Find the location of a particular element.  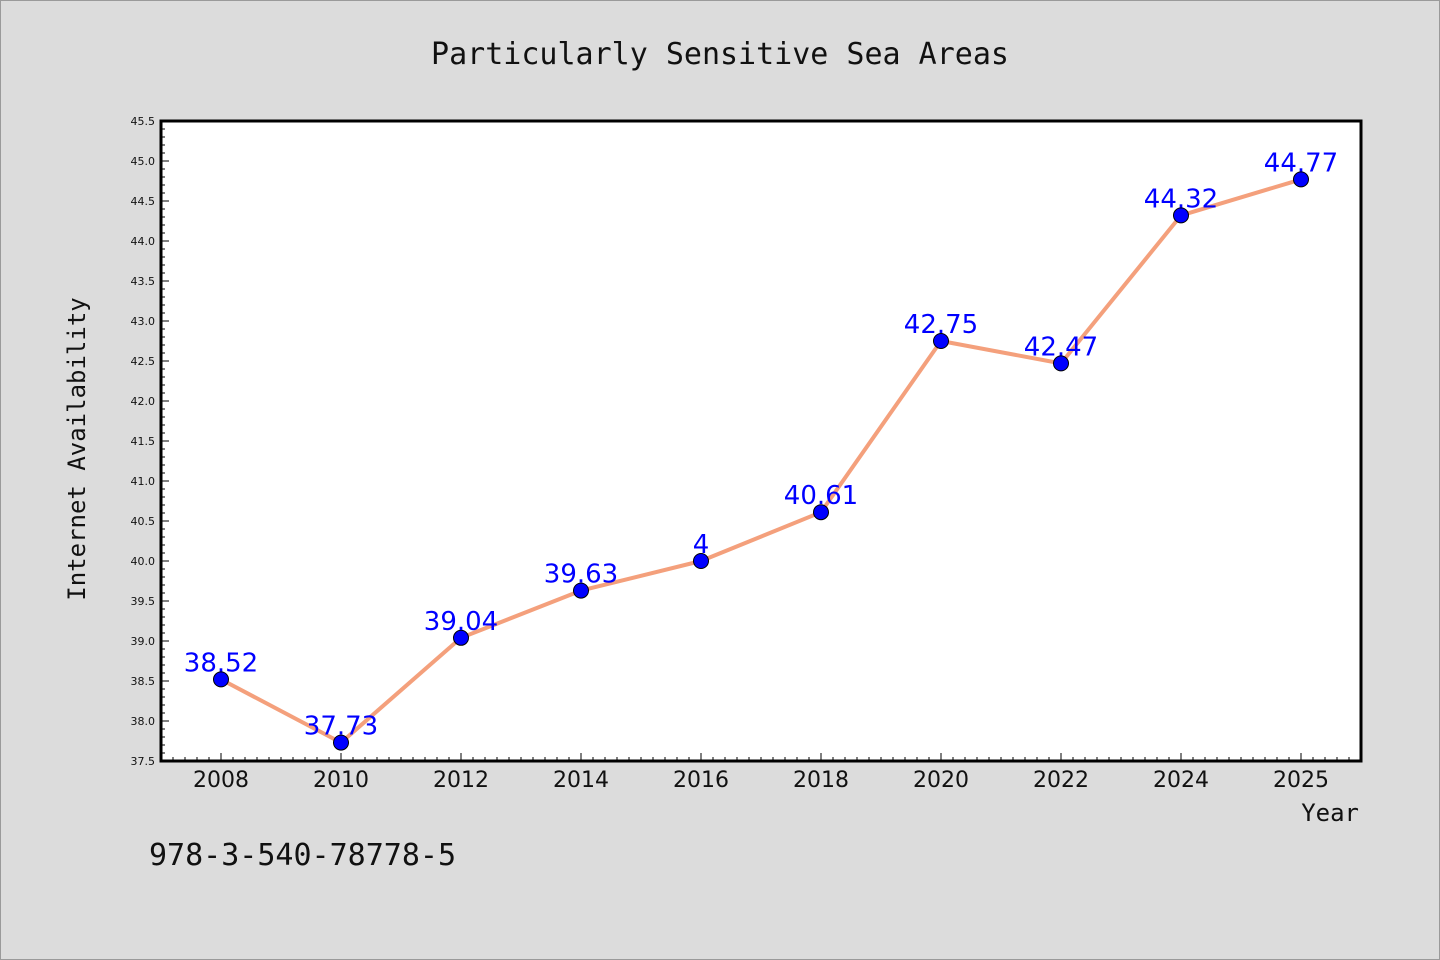

data-label: 39.63 is located at coordinates (581, 575).